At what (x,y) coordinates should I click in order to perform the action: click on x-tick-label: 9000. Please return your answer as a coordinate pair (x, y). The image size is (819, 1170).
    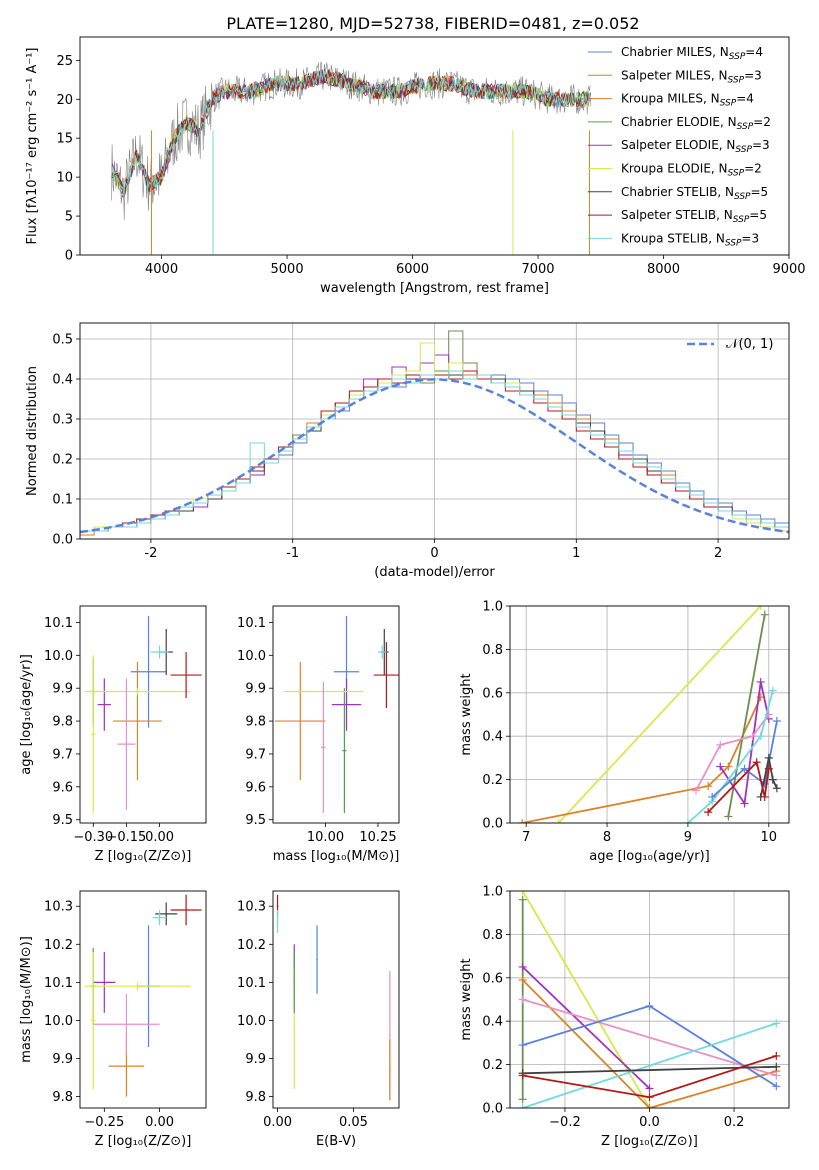
    Looking at the image, I should click on (788, 269).